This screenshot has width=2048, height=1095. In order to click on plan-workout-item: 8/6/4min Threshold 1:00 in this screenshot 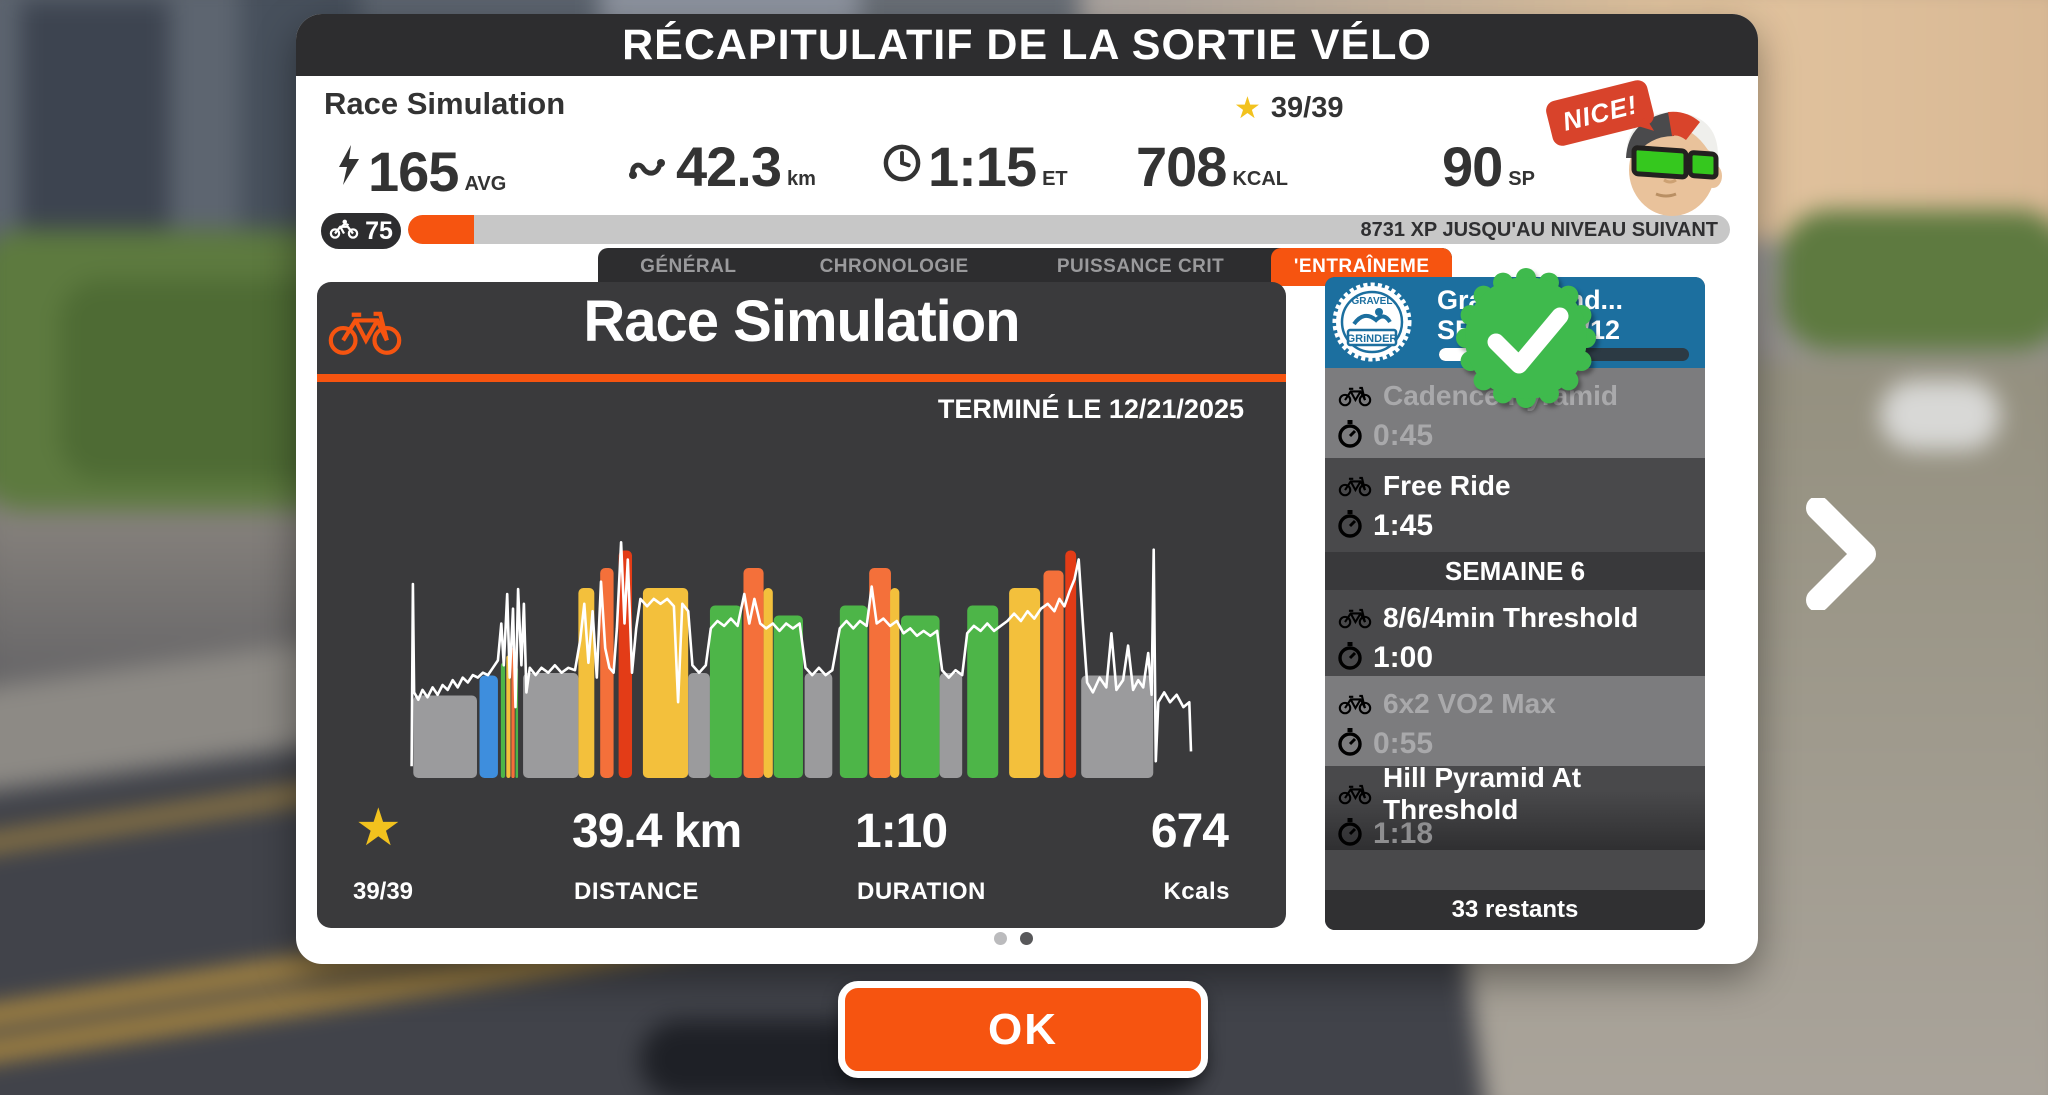, I will do `click(1515, 633)`.